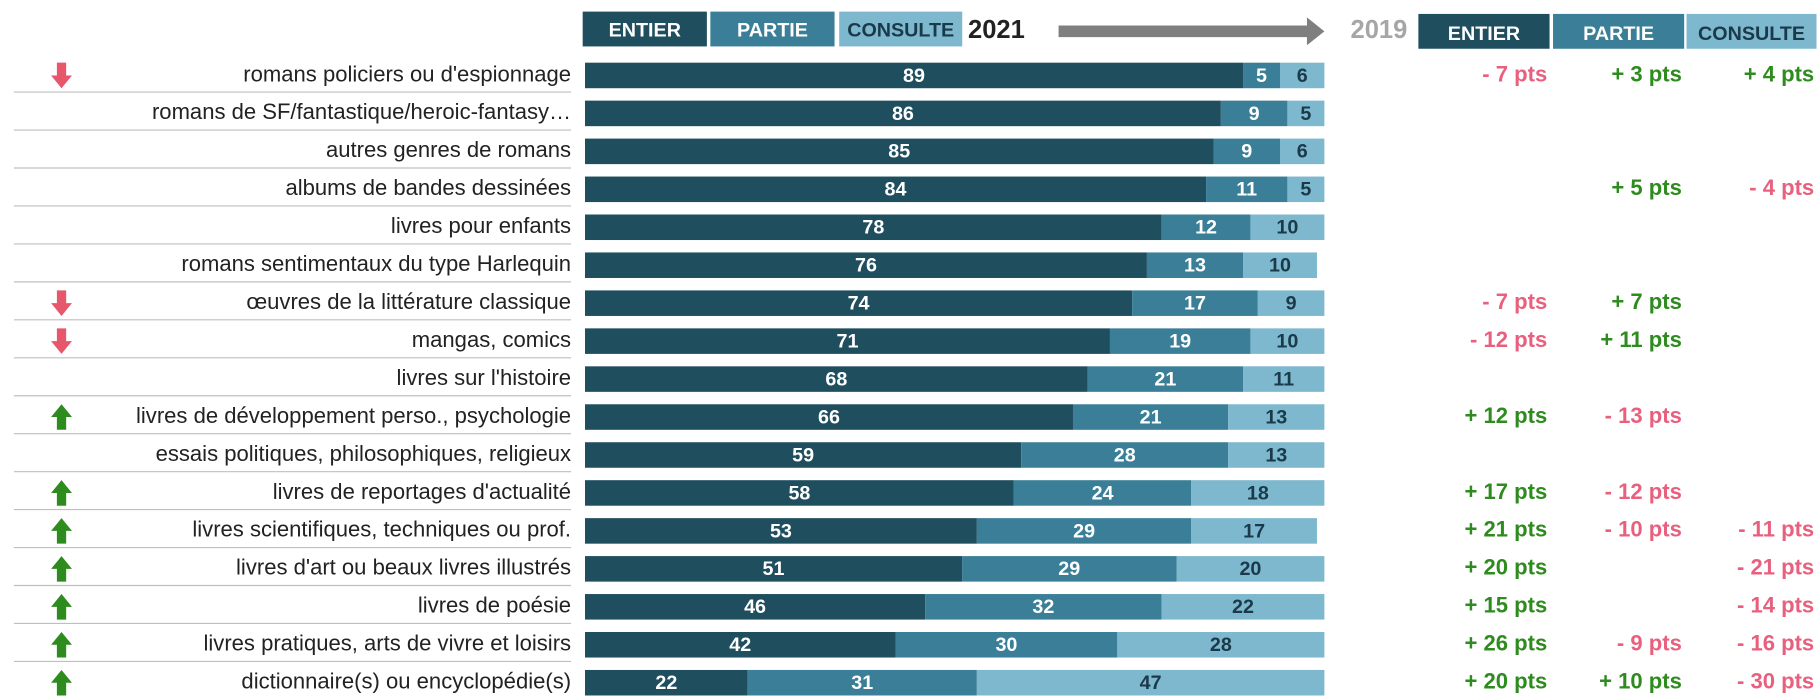 The height and width of the screenshot is (697, 1820). I want to click on bar-value: 66, so click(829, 417).